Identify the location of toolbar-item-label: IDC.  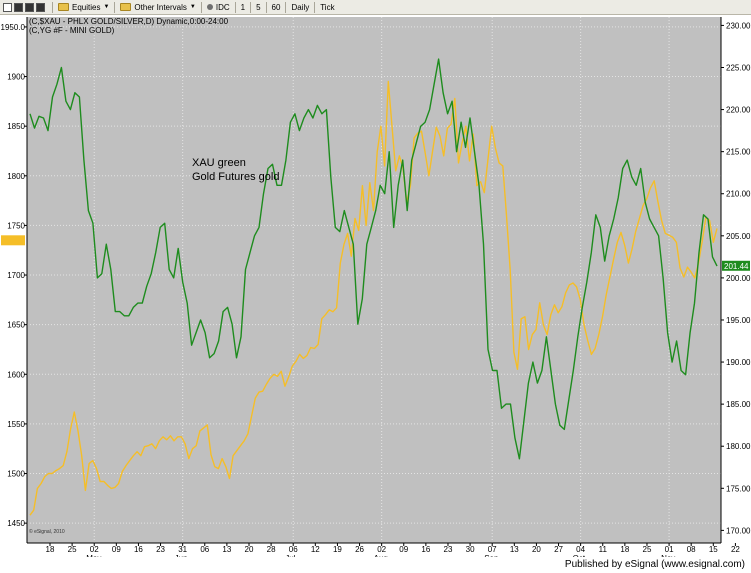
(222, 7).